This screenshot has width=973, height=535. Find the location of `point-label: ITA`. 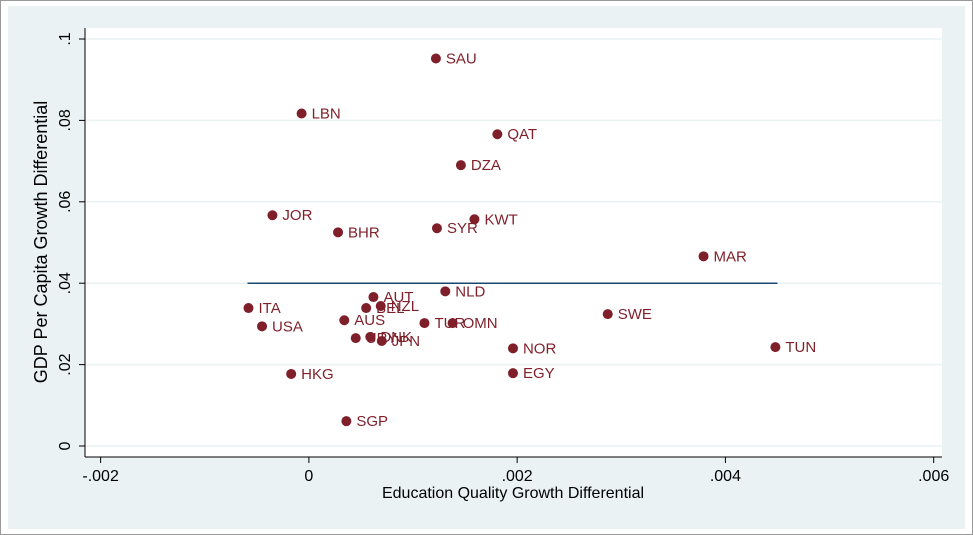

point-label: ITA is located at coordinates (269, 308).